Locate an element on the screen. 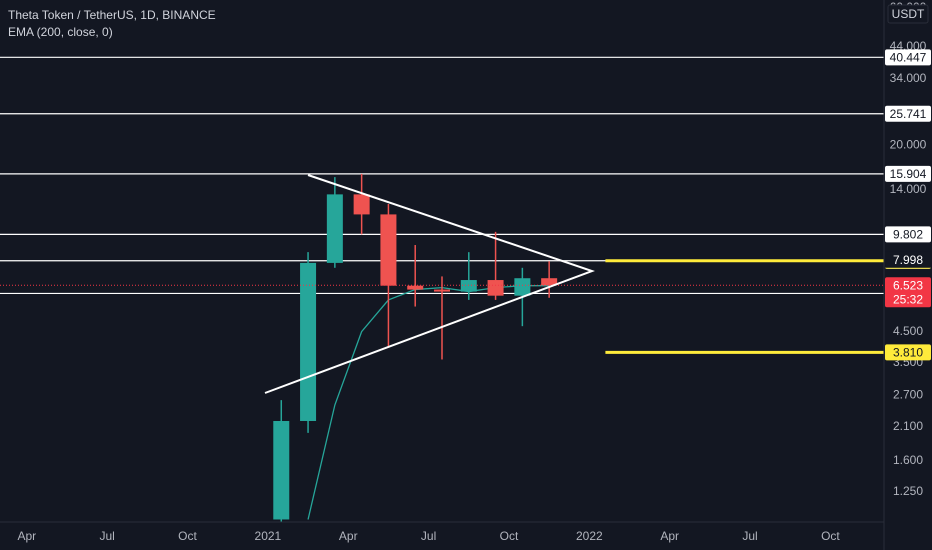 The height and width of the screenshot is (550, 932). indicator-name: EMA (200, close, 0) is located at coordinates (60, 32).